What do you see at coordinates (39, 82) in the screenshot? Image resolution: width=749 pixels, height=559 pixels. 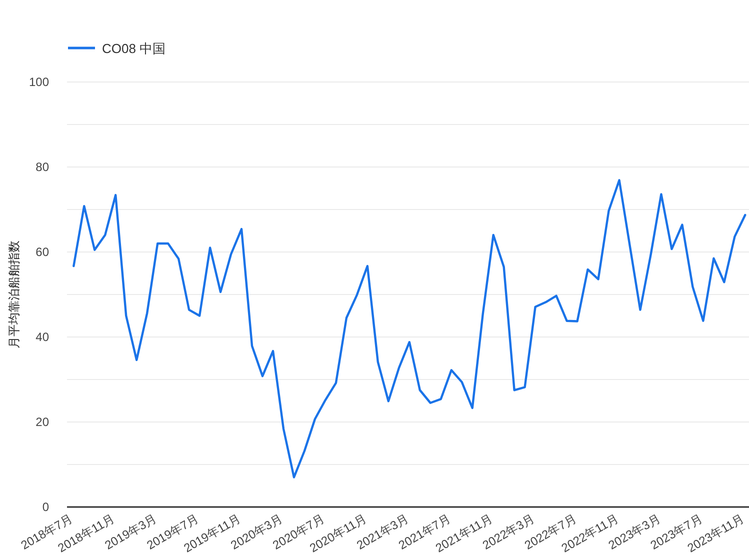 I see `y-tick-label: 100` at bounding box center [39, 82].